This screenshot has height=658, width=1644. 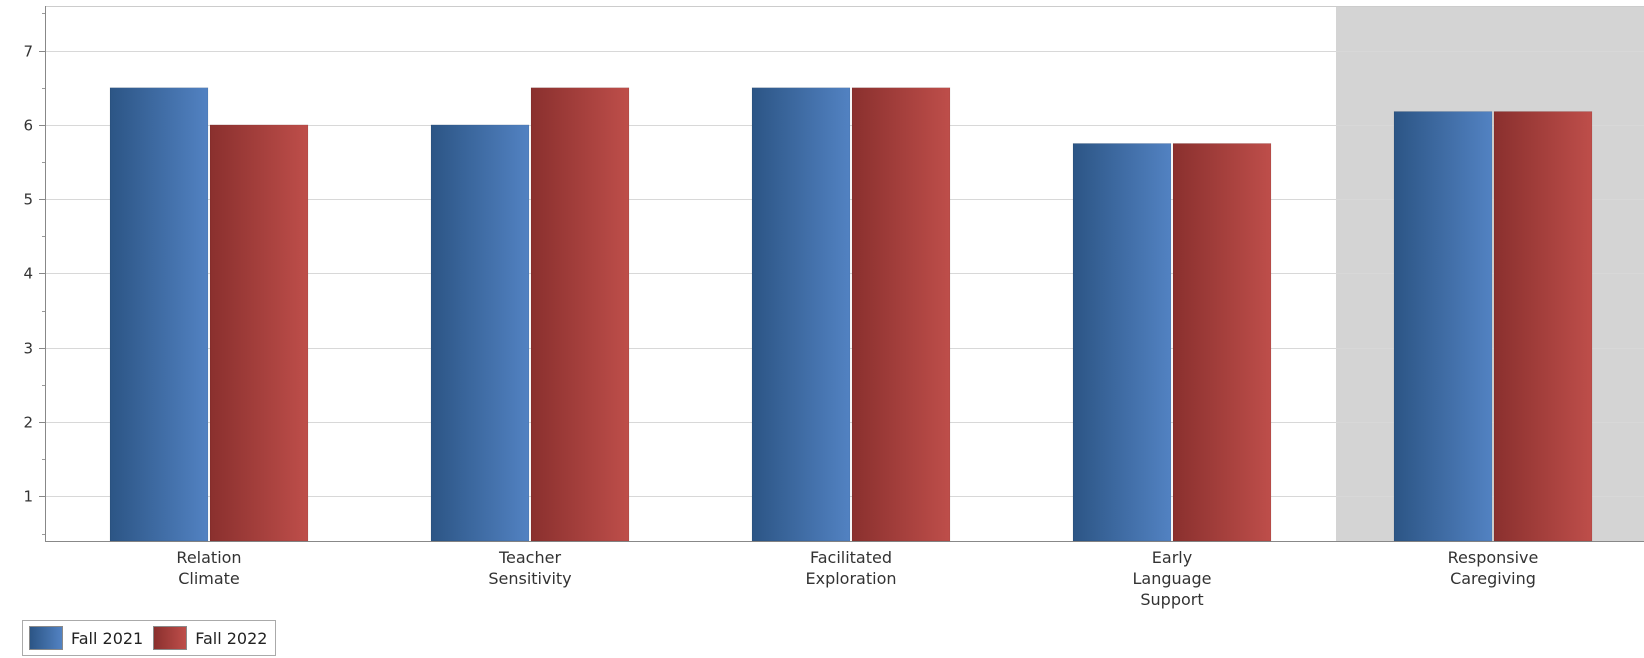 I want to click on legend-swatch-fall-2022, so click(x=170, y=638).